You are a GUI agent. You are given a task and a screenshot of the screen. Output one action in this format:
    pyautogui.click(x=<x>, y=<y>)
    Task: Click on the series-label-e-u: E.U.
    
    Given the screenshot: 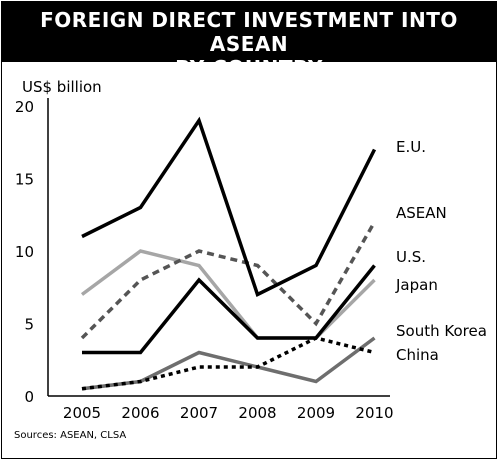 What is the action you would take?
    pyautogui.click(x=411, y=147)
    